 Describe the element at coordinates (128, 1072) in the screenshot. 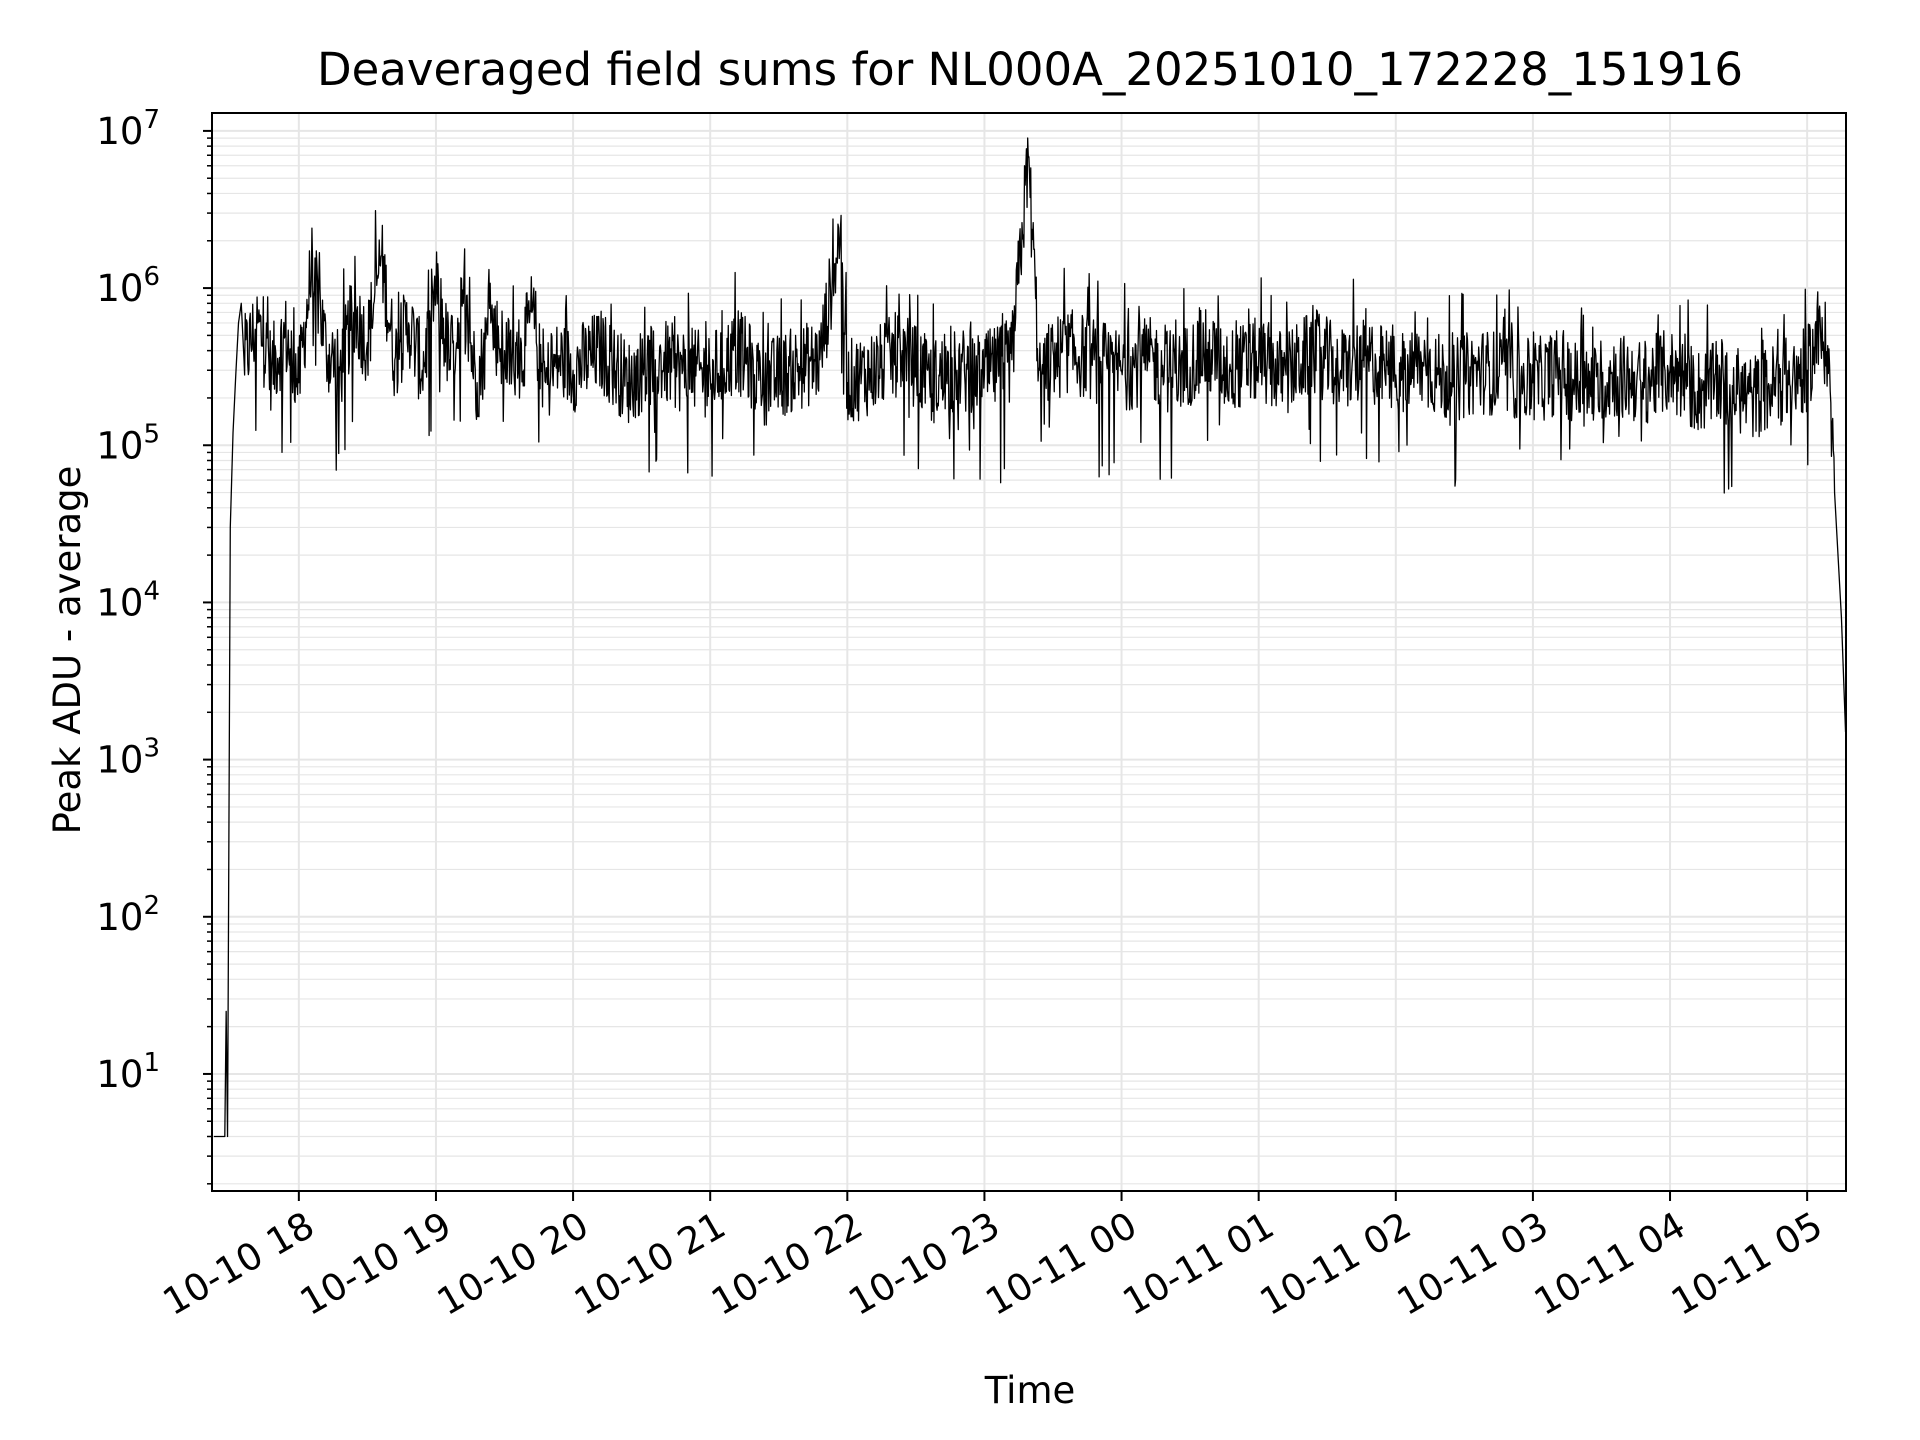

I see `y-tick-label: 101` at that location.